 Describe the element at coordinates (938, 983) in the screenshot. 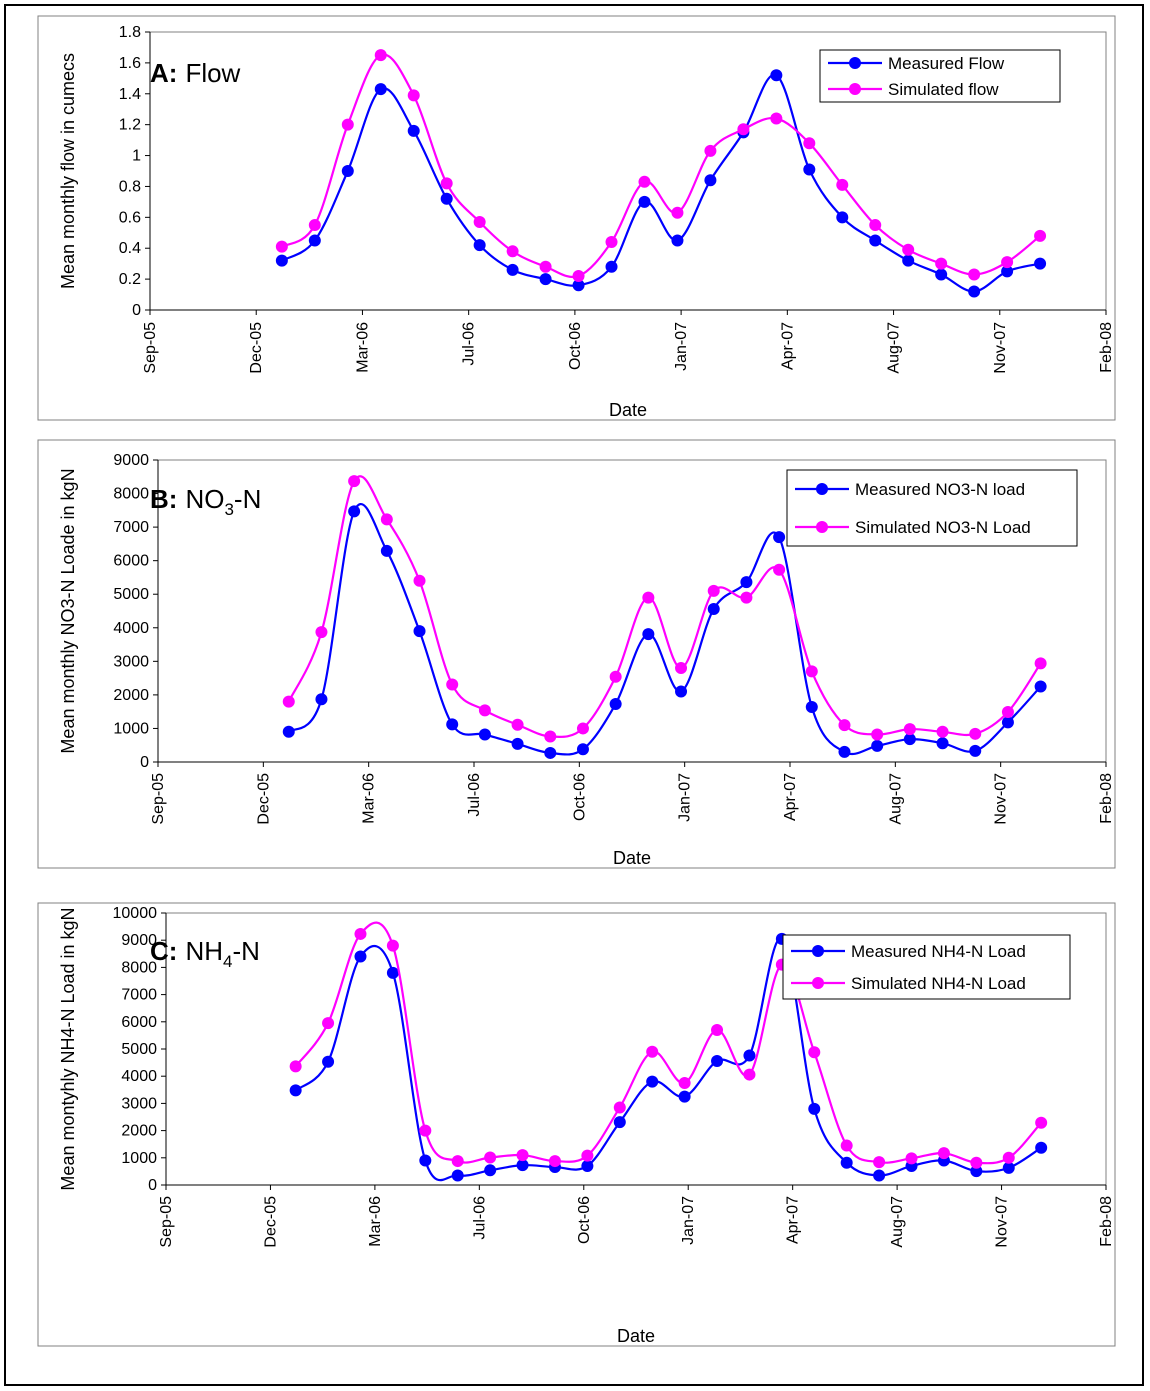

I see `legend-entry: Simulated NH4-N Load` at that location.